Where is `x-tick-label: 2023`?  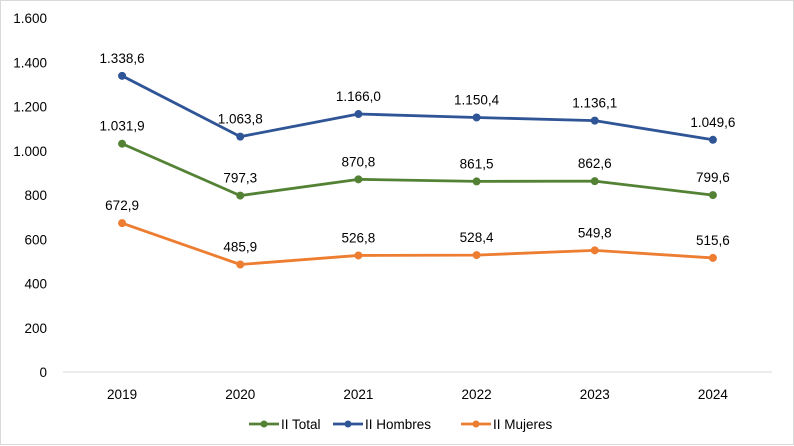 x-tick-label: 2023 is located at coordinates (595, 394).